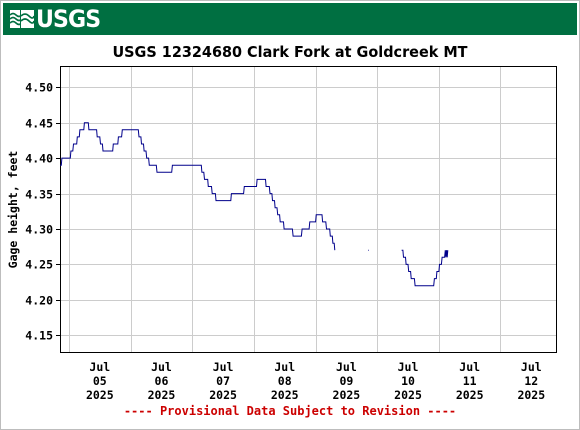  What do you see at coordinates (290, 19) in the screenshot?
I see `usgs-banner: USGS` at bounding box center [290, 19].